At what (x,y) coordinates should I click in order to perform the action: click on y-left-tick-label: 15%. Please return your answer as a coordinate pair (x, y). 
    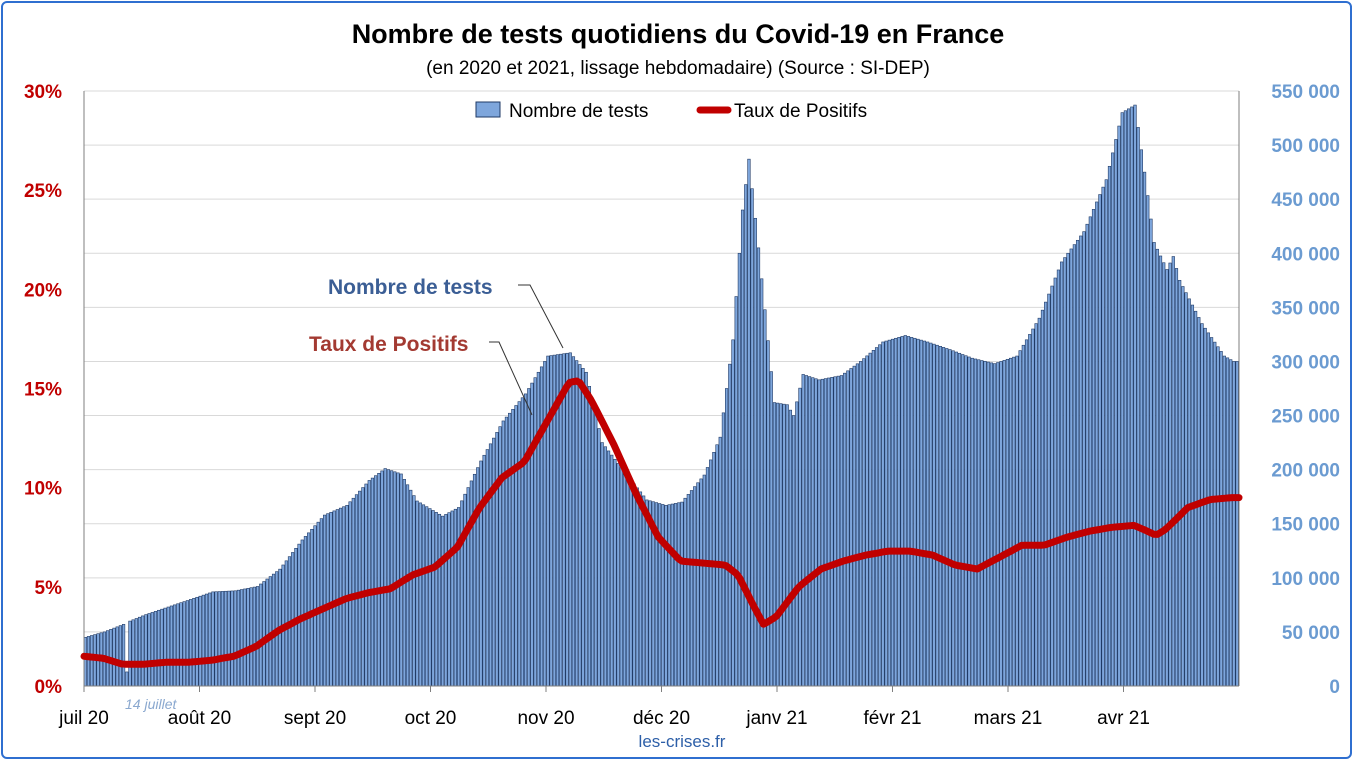
    Looking at the image, I should click on (43, 390).